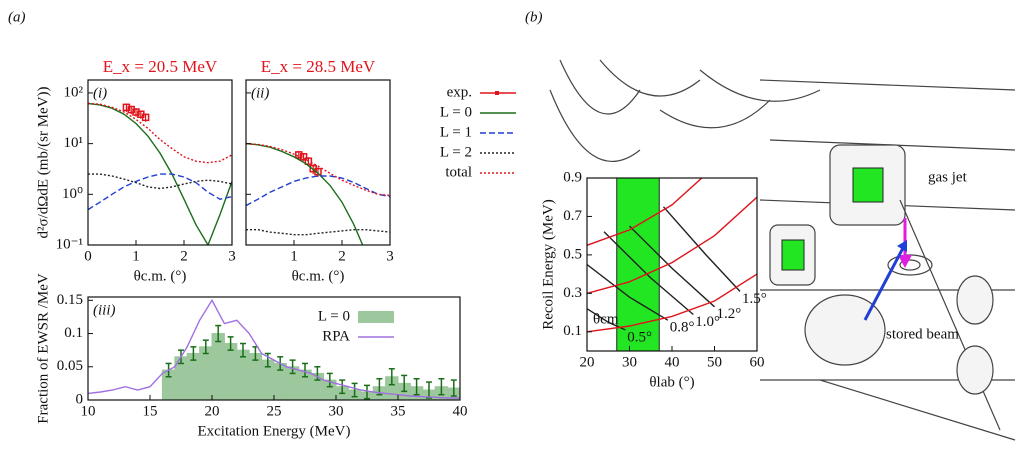  What do you see at coordinates (682, 328) in the screenshot?
I see `line-label: 0.8°` at bounding box center [682, 328].